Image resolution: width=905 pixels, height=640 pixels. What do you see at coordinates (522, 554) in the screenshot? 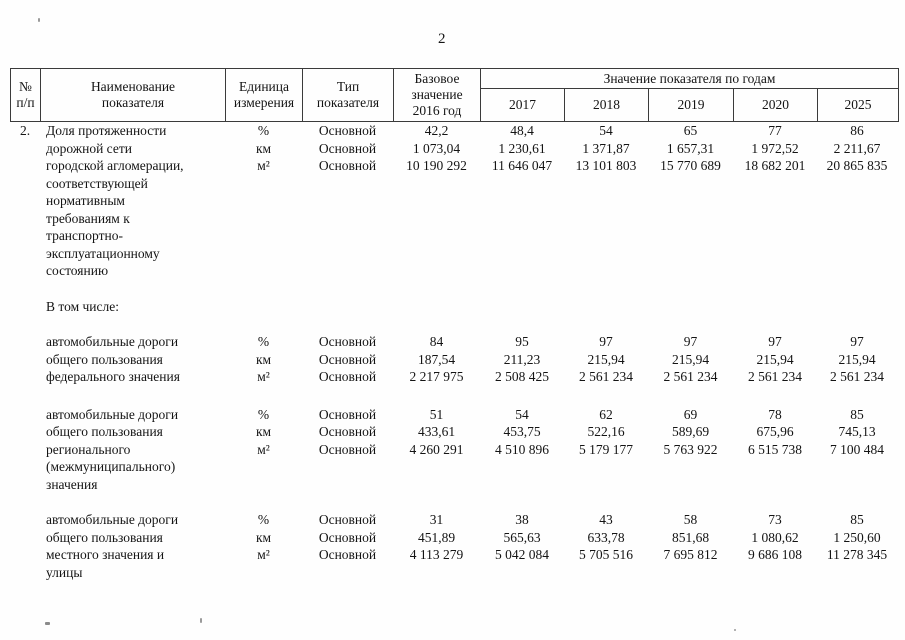
I see `text-line: 5 042 084` at bounding box center [522, 554].